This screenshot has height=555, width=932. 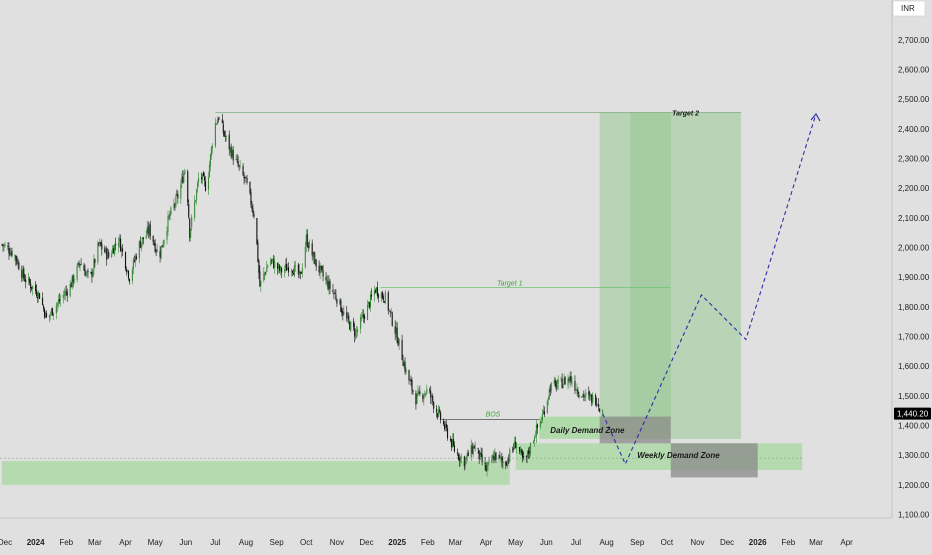 What do you see at coordinates (846, 542) in the screenshot?
I see `time-tick-label: Apr` at bounding box center [846, 542].